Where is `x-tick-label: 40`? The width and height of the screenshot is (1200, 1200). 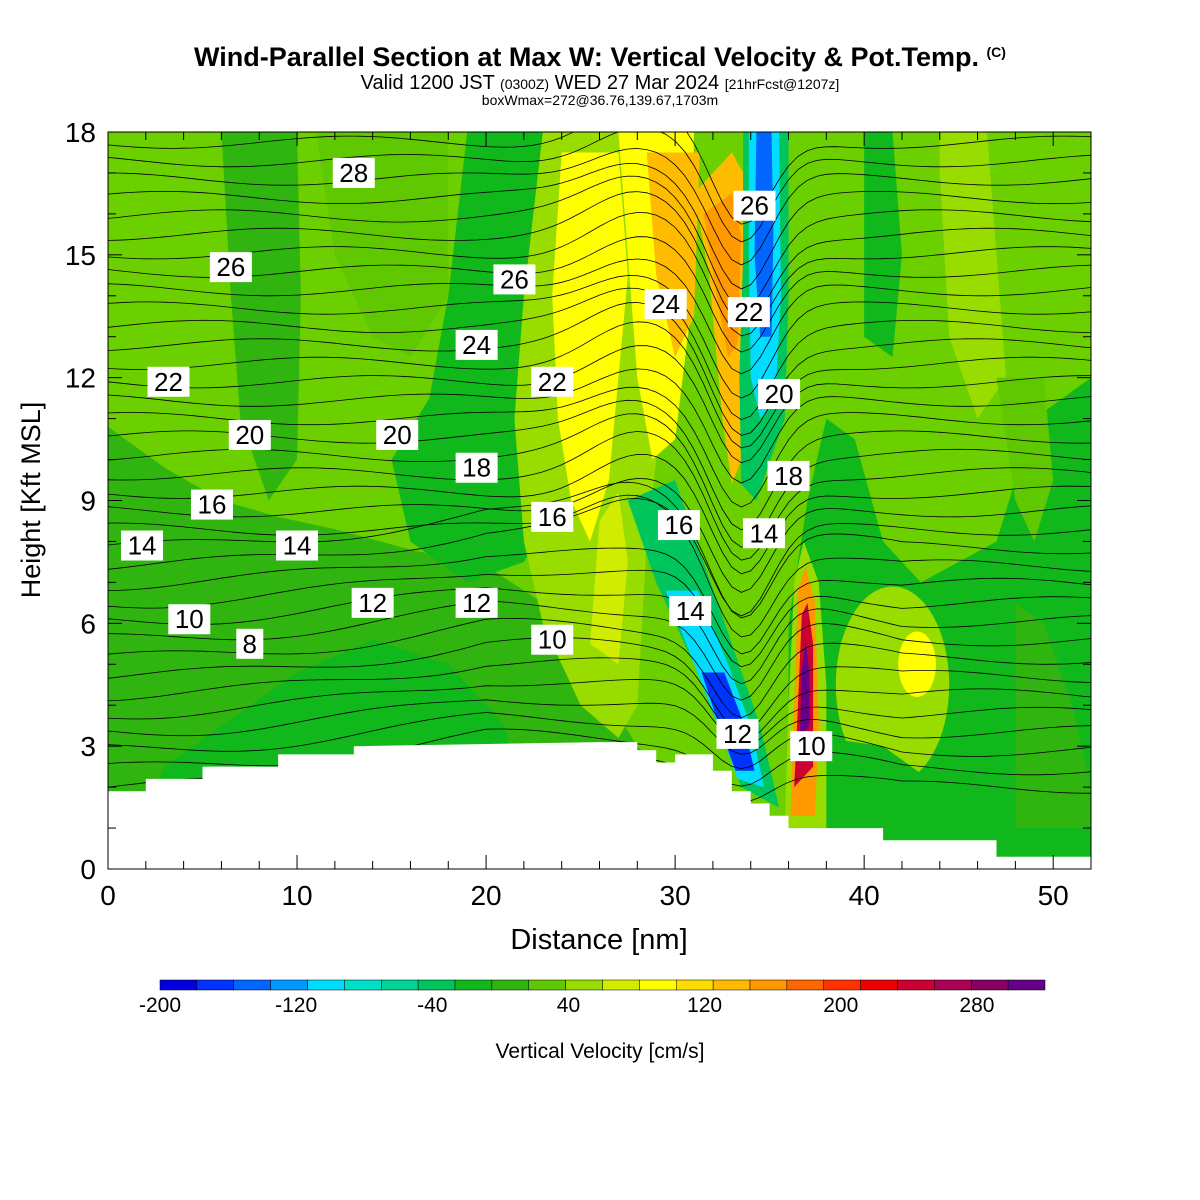
x-tick-label: 40 is located at coordinates (864, 895).